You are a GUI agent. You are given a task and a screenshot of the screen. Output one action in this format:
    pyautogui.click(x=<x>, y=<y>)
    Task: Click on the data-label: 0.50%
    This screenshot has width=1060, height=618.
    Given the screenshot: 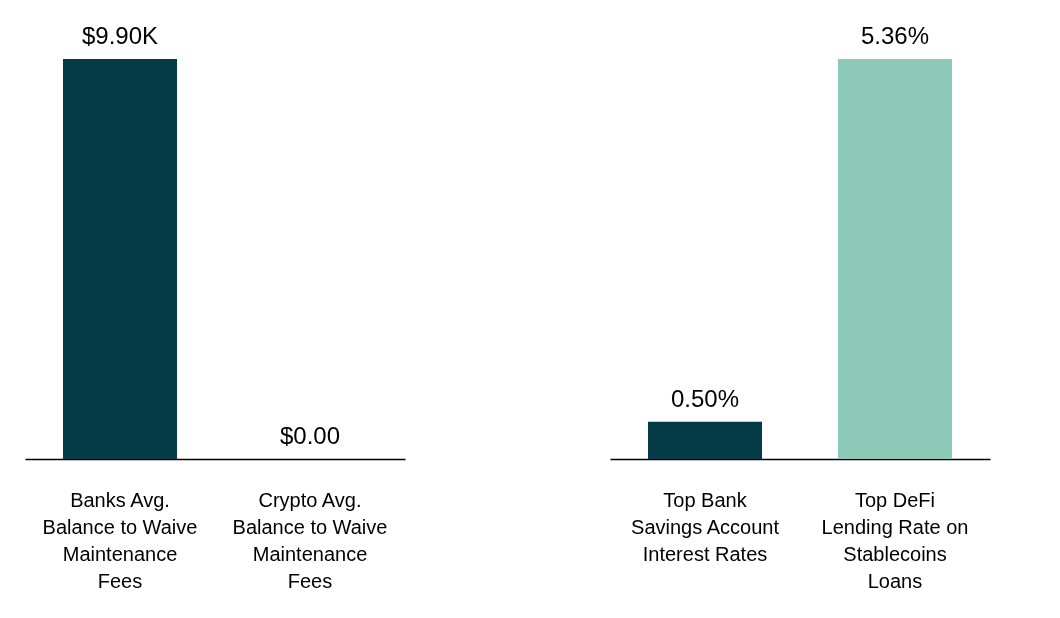 What is the action you would take?
    pyautogui.click(x=705, y=398)
    